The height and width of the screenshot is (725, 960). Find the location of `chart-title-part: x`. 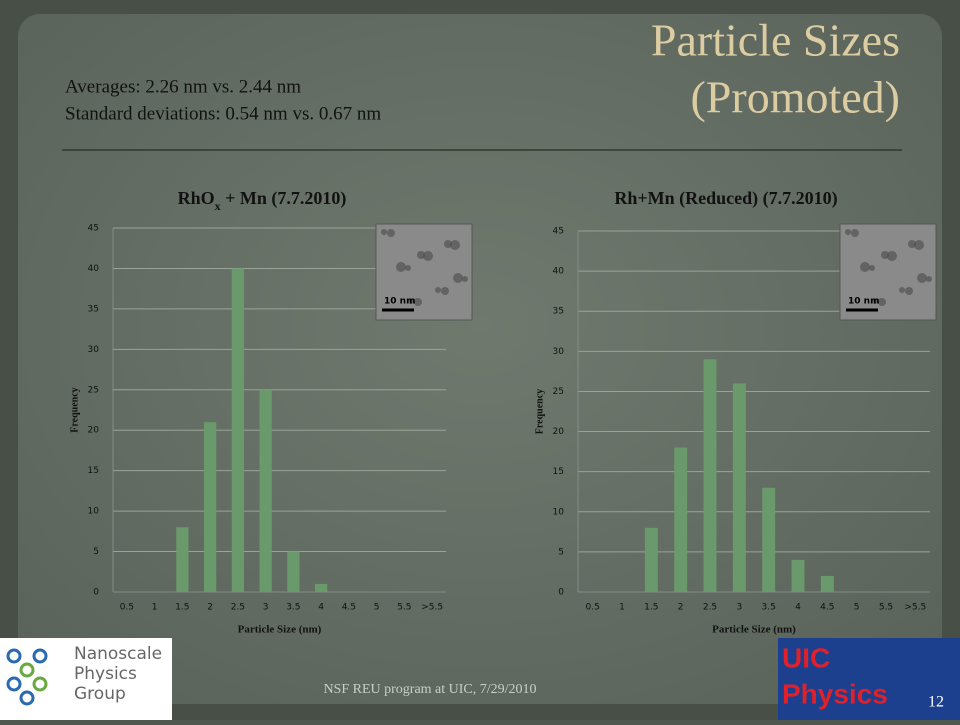

chart-title-part: x is located at coordinates (218, 206).